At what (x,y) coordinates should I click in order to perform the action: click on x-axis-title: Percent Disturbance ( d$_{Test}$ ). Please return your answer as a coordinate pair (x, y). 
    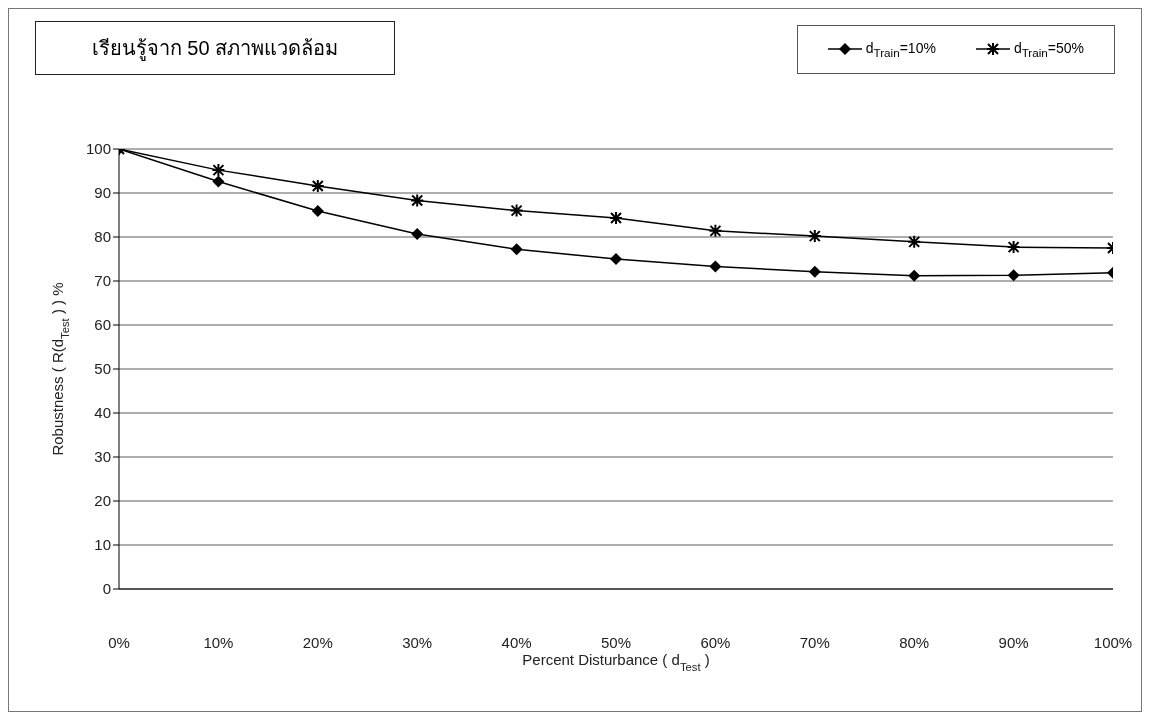
    Looking at the image, I should click on (616, 662).